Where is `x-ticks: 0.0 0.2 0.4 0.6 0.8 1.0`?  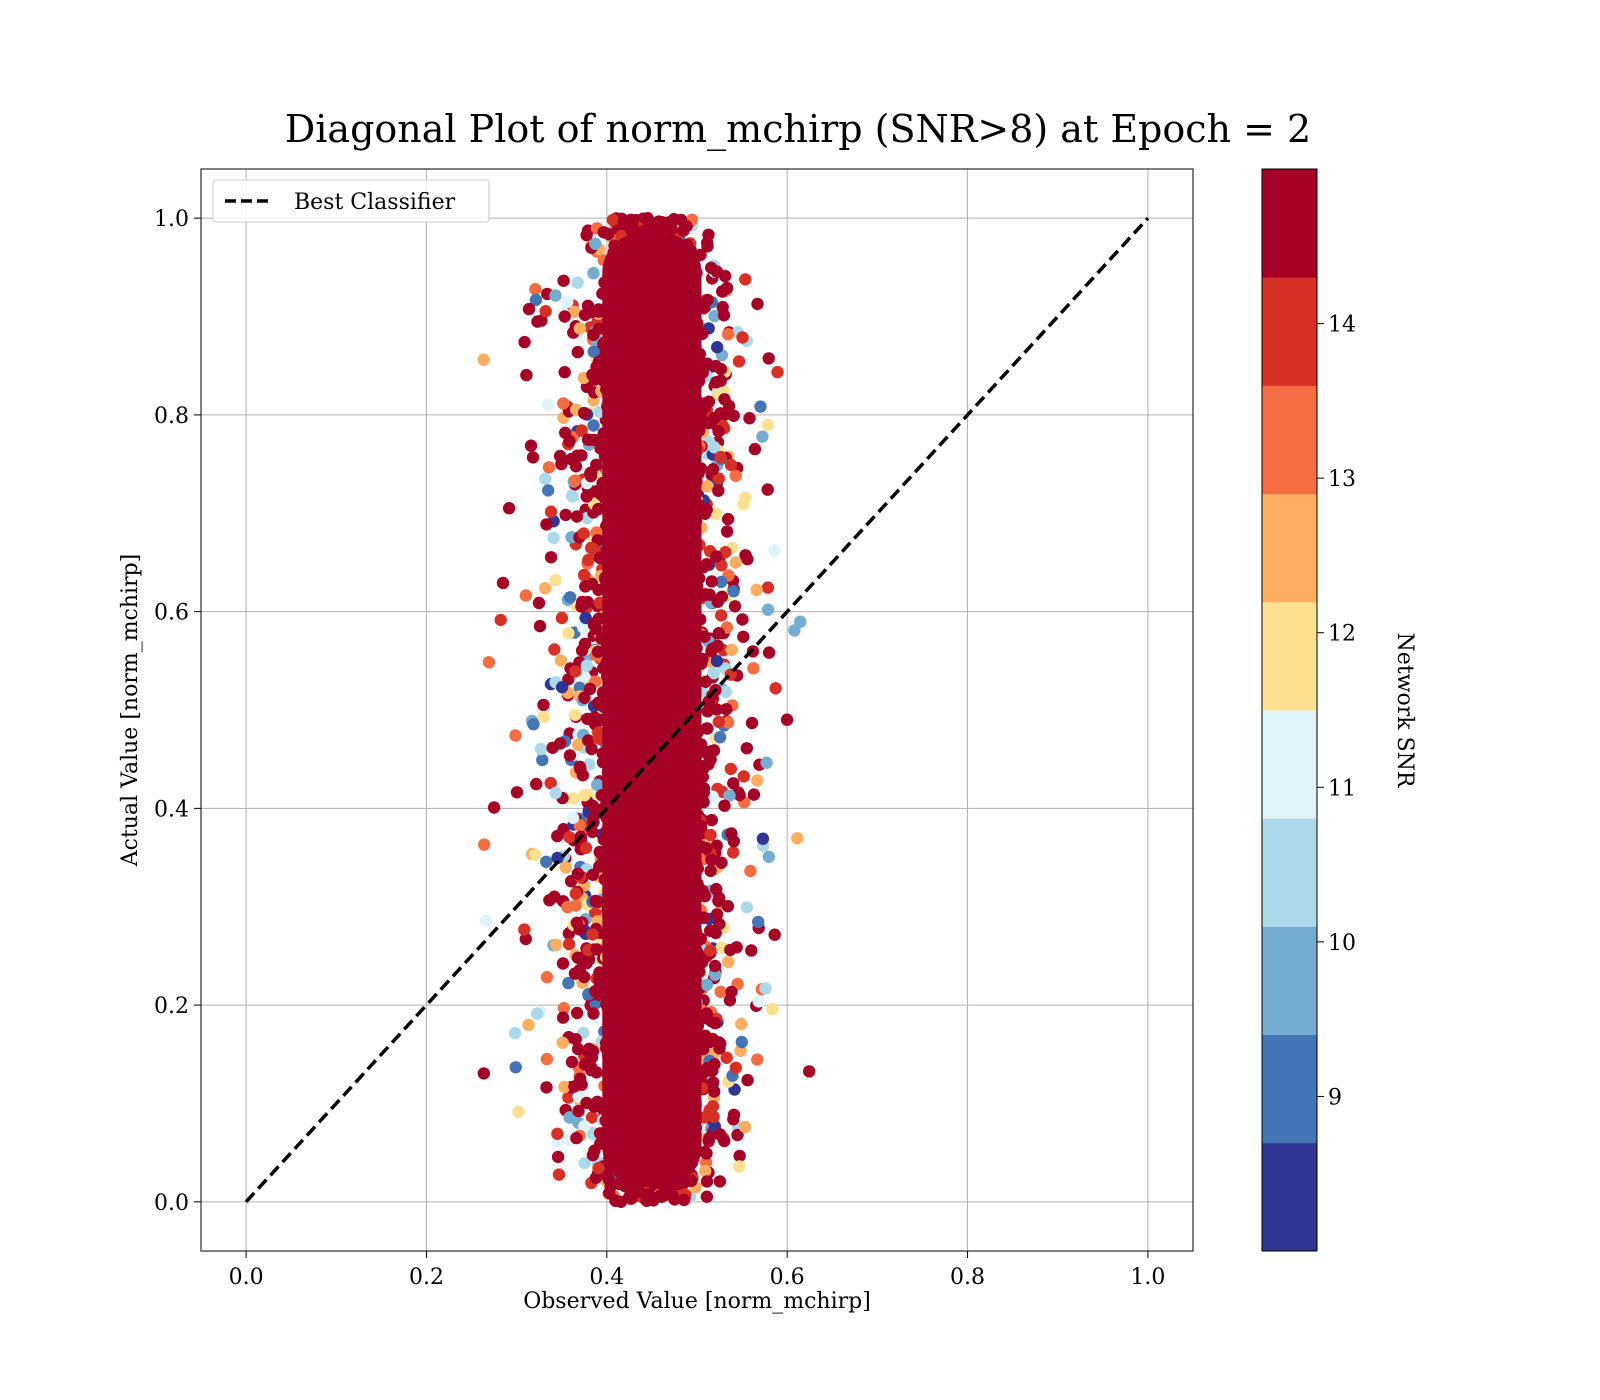 x-ticks: 0.0 0.2 0.4 0.6 0.8 1.0 is located at coordinates (697, 1270).